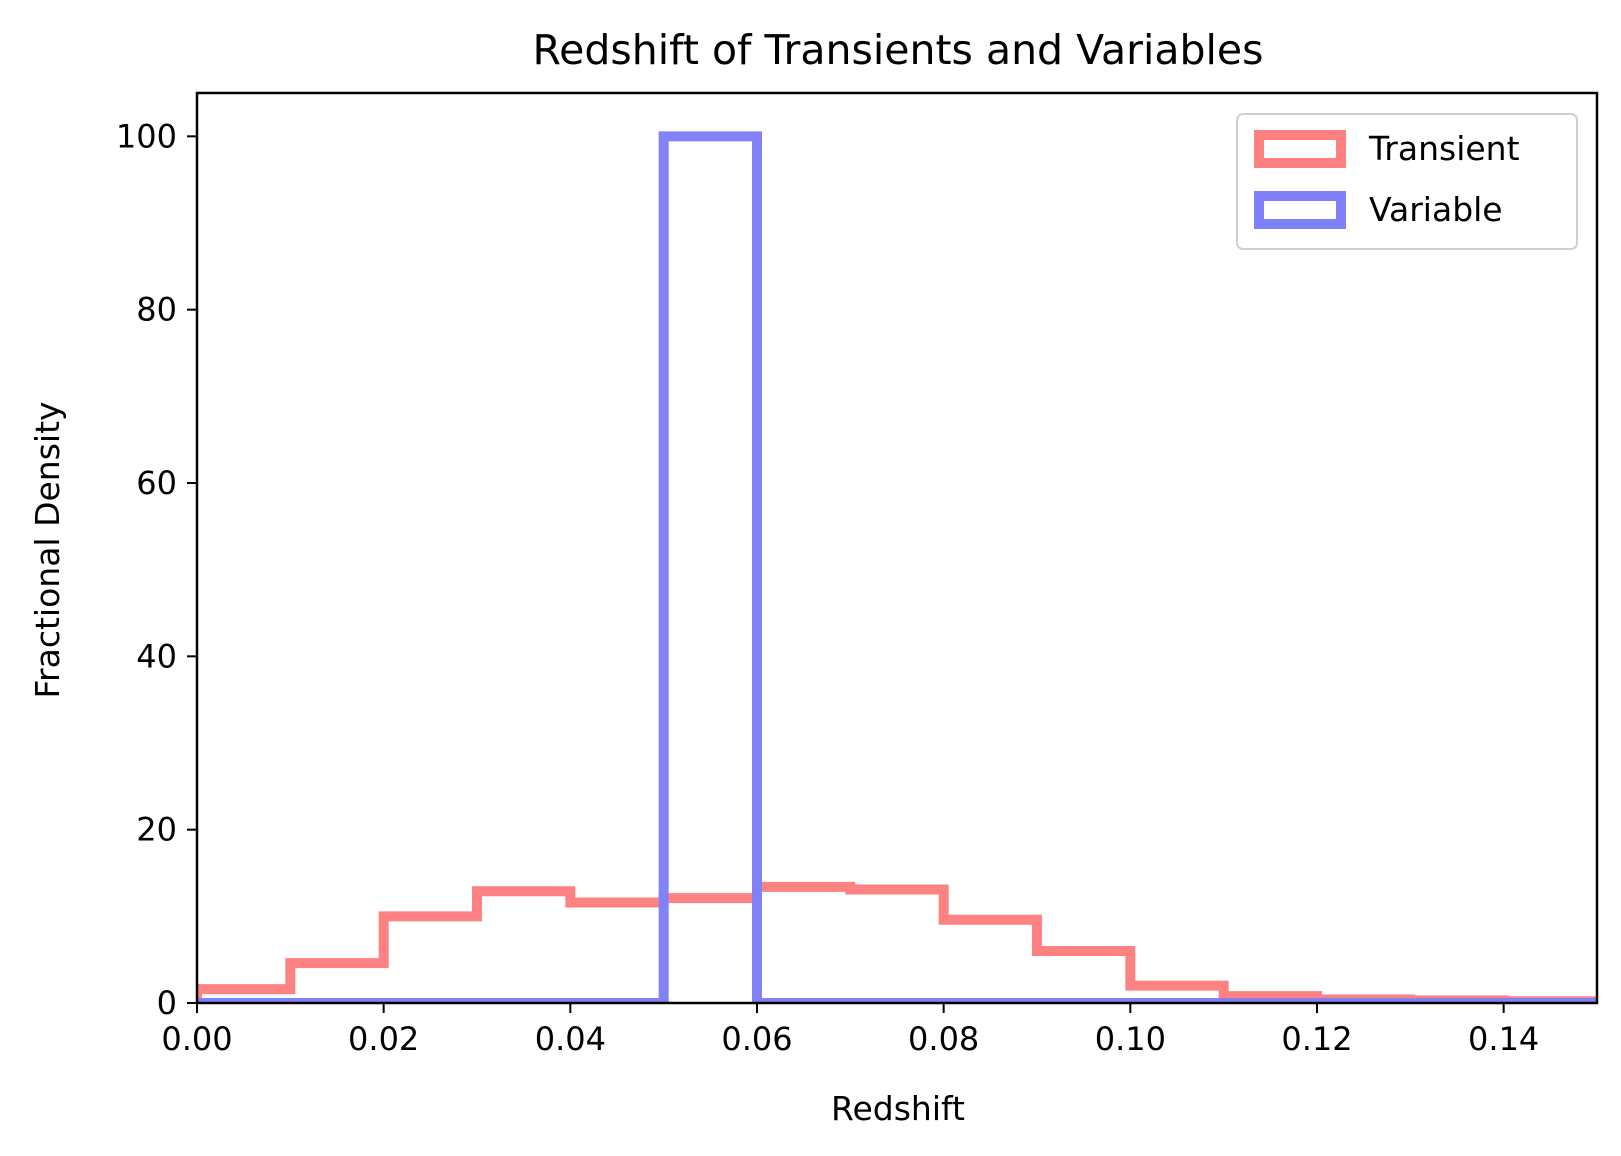  What do you see at coordinates (146, 136) in the screenshot?
I see `y-tick-label: 100` at bounding box center [146, 136].